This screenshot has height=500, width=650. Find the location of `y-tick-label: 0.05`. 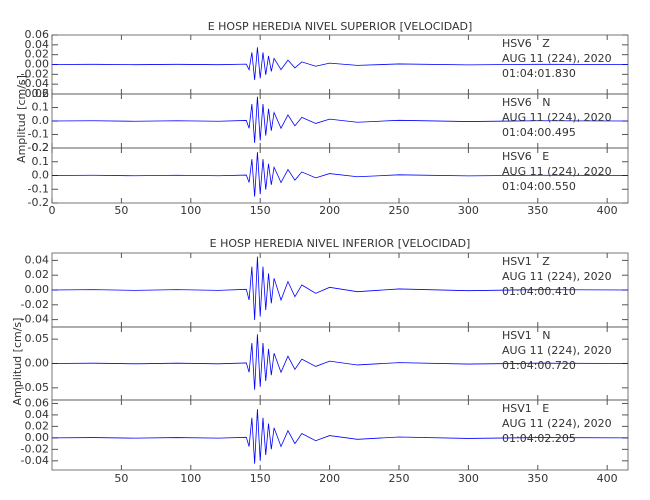

y-tick-label: 0.05 is located at coordinates (37, 338).